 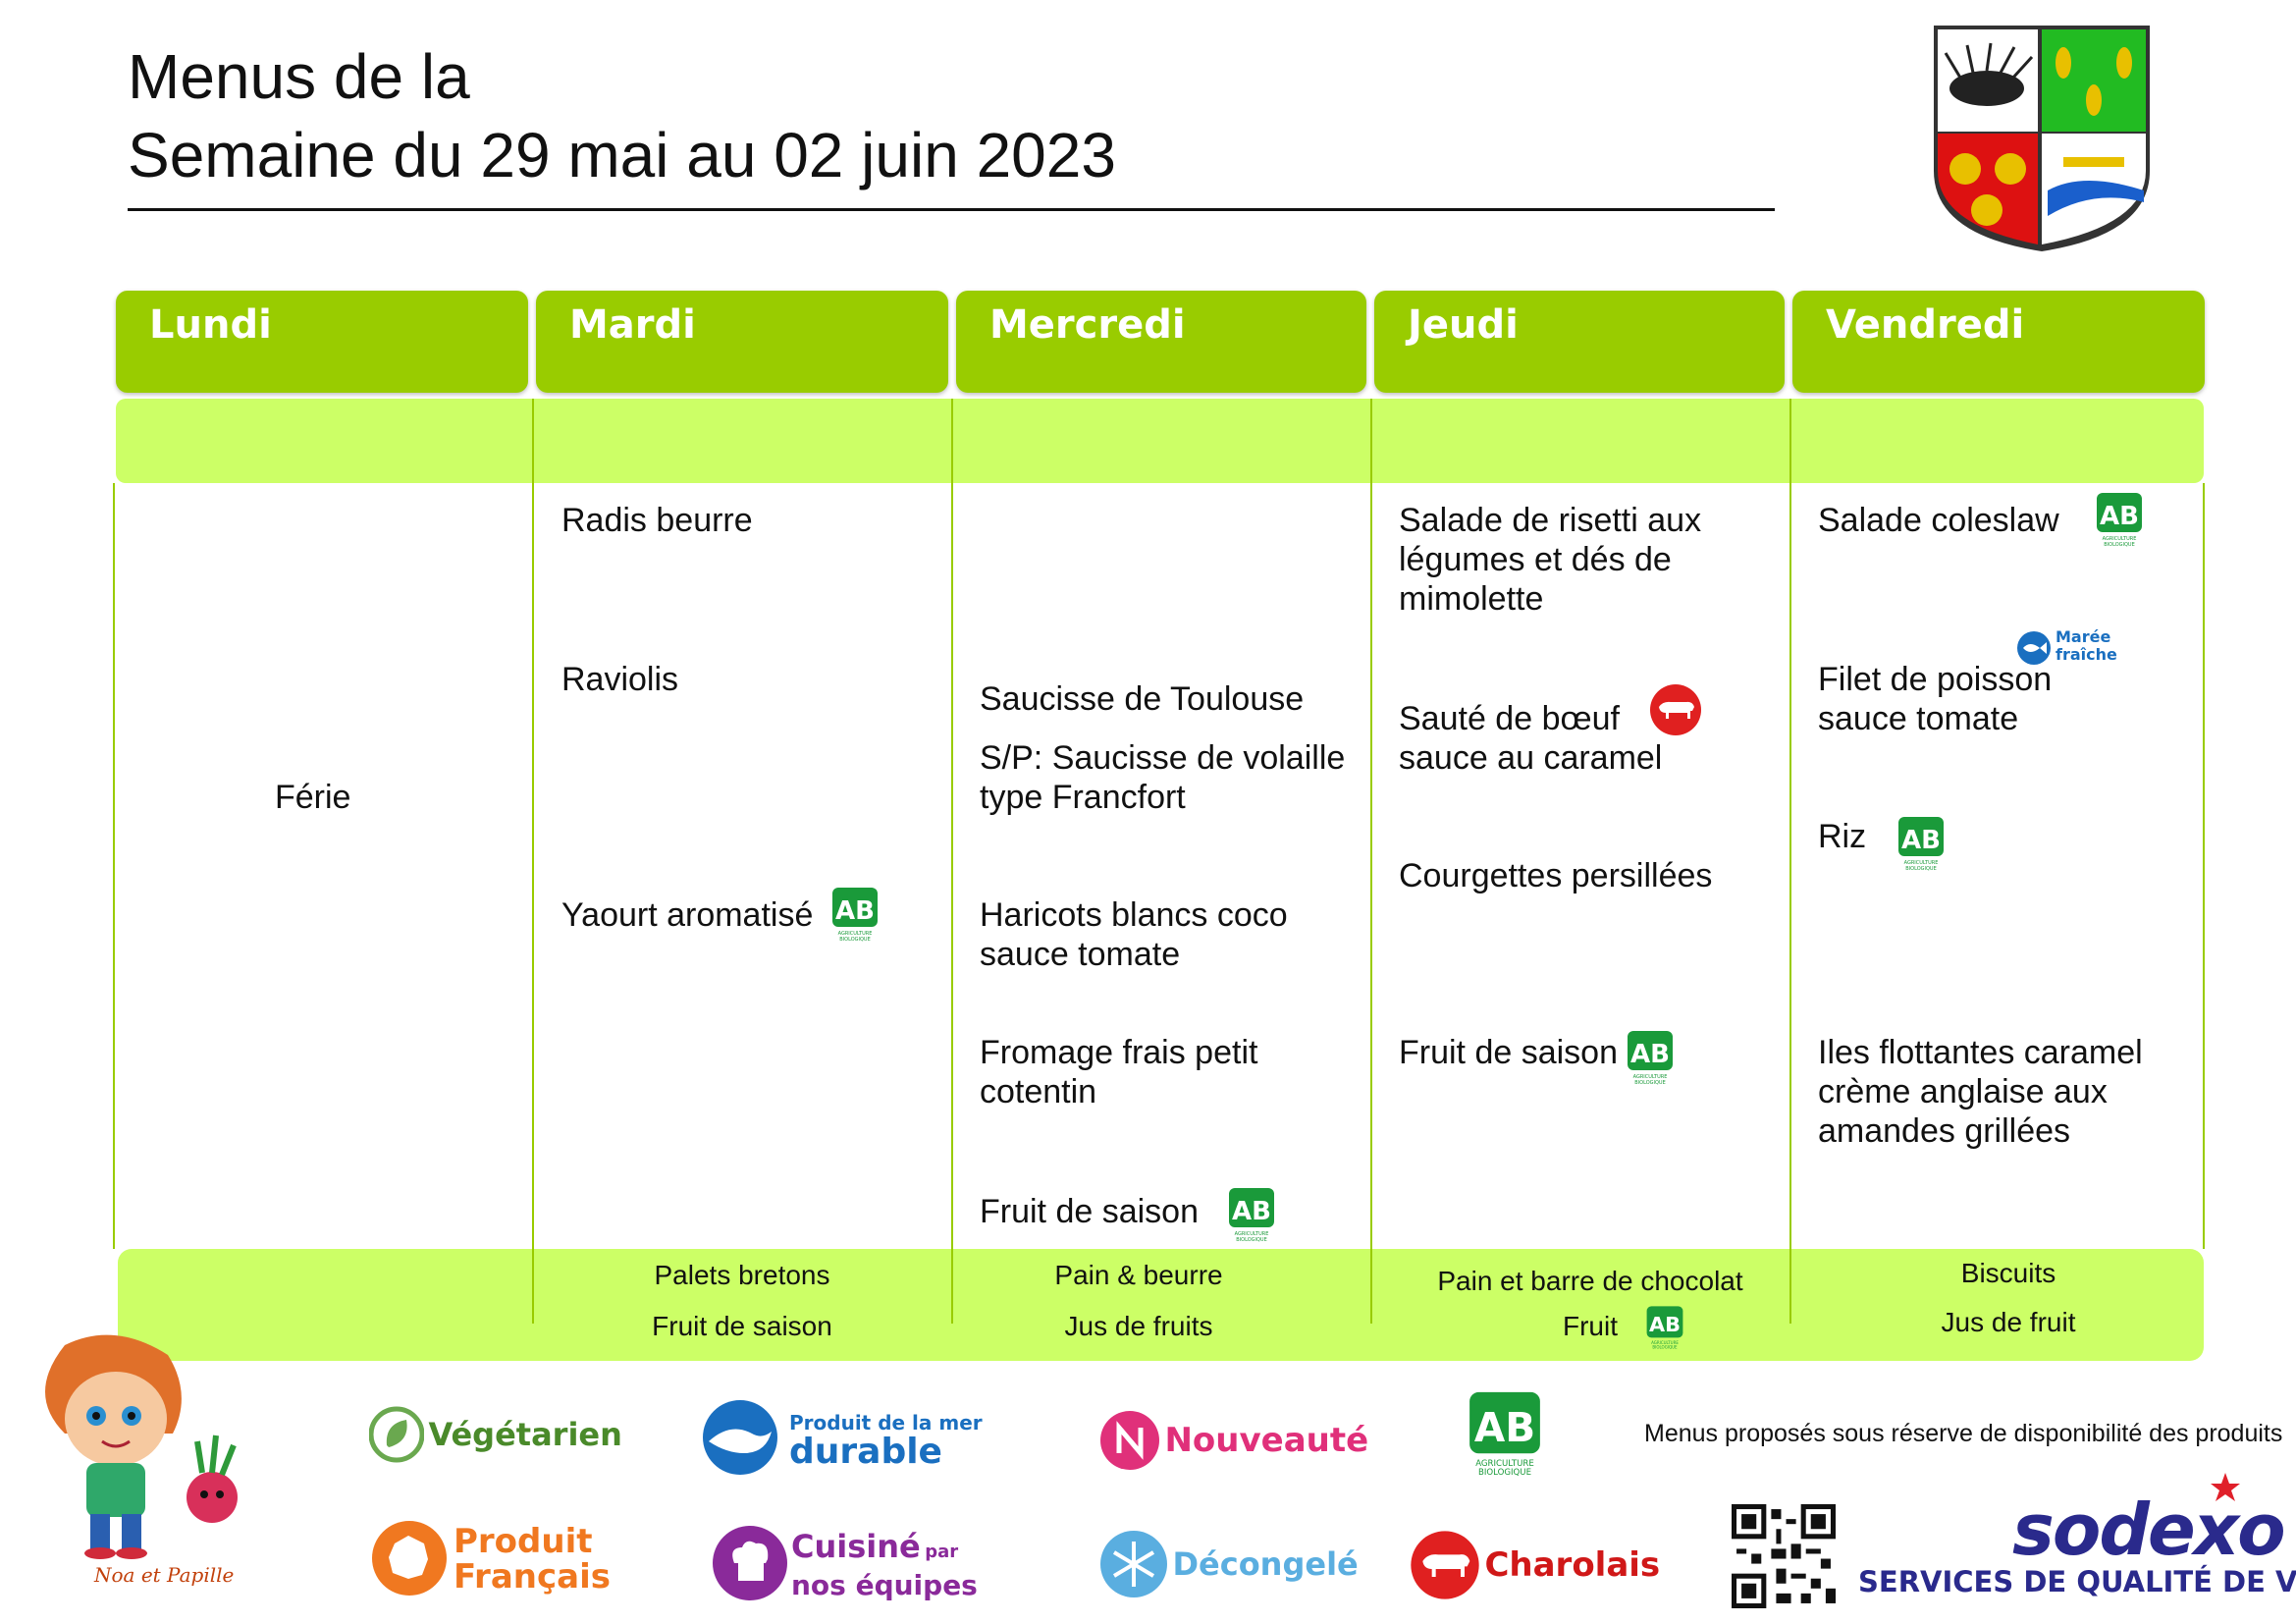 I want to click on gouter-mercredi-2: Jus de fruits, so click(x=1138, y=1326).